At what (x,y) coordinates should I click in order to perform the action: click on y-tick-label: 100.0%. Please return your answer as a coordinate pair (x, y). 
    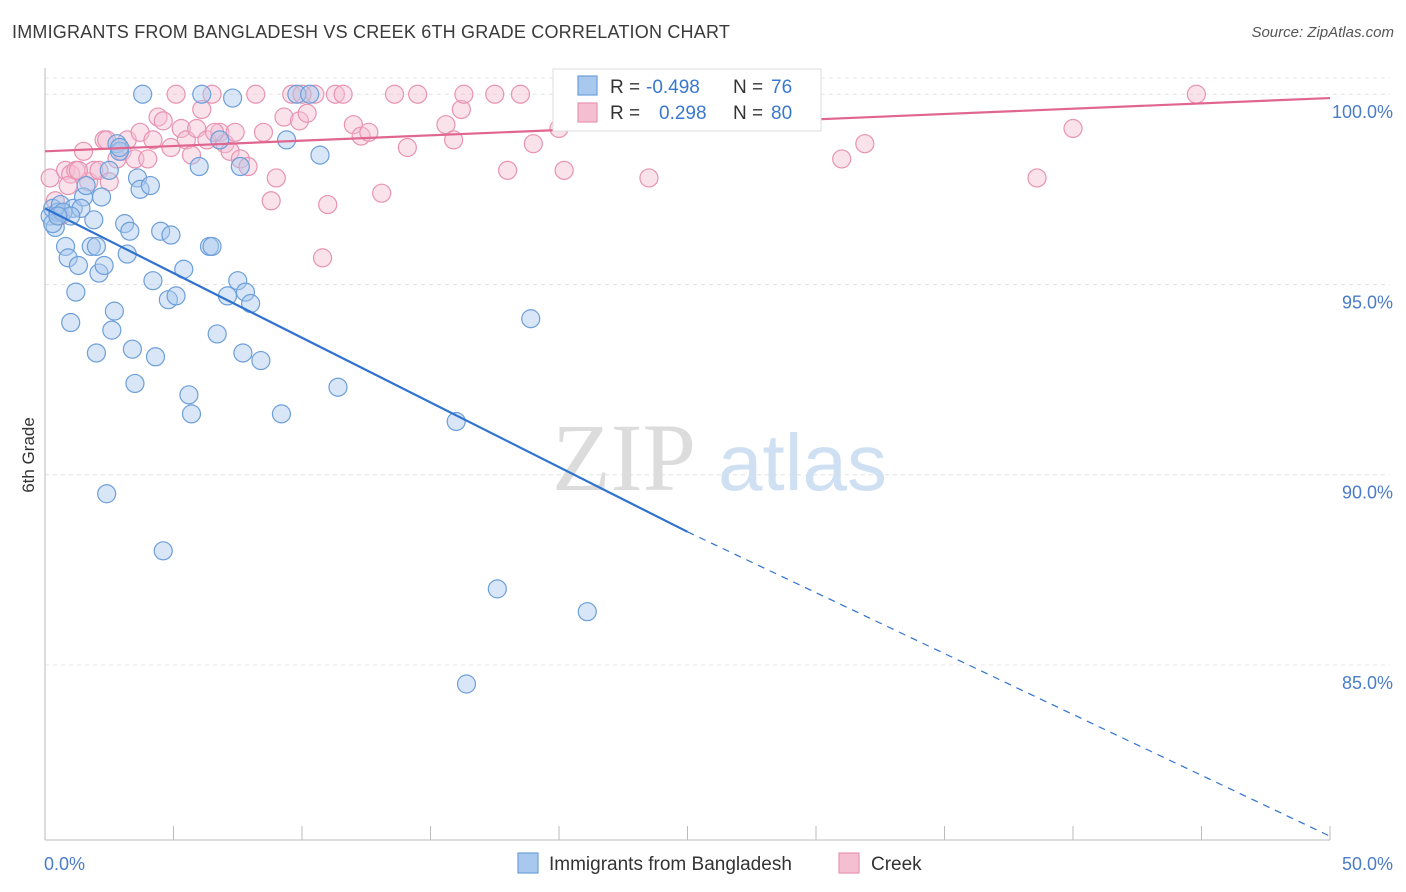
    Looking at the image, I should click on (1362, 112).